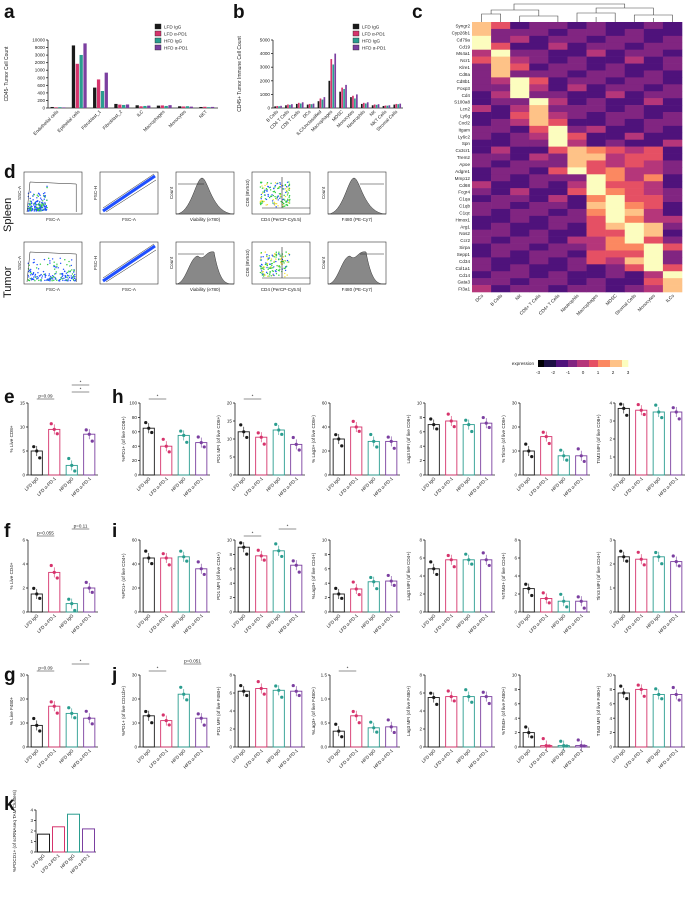  I want to click on y-axis-label: %Lag3+ (of live CD4+), so click(313, 575).